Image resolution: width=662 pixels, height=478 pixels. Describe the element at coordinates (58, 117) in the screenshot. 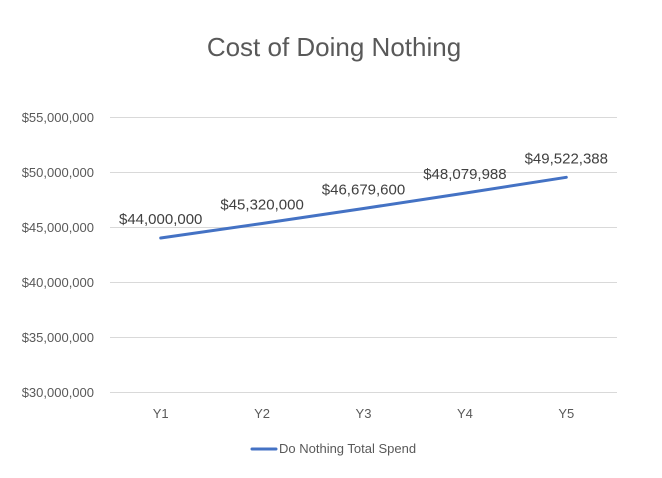

I see `y-tick-label: $55,000,000` at that location.